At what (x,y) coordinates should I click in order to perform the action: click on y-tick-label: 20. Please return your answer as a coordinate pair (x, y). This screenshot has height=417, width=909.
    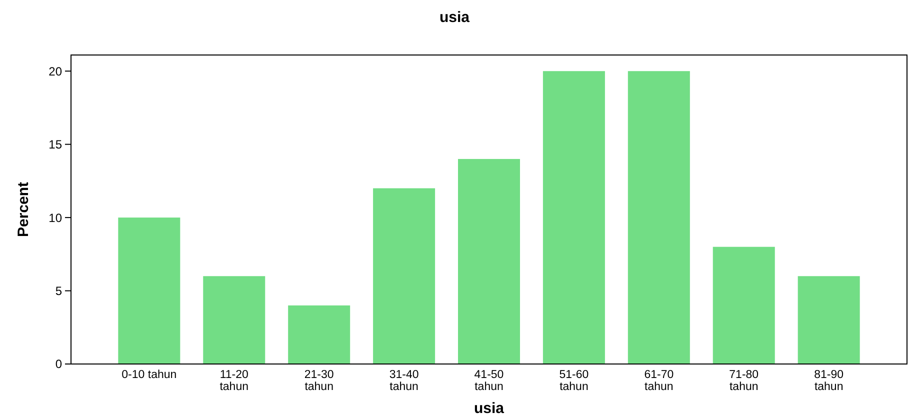
    Looking at the image, I should click on (55, 71).